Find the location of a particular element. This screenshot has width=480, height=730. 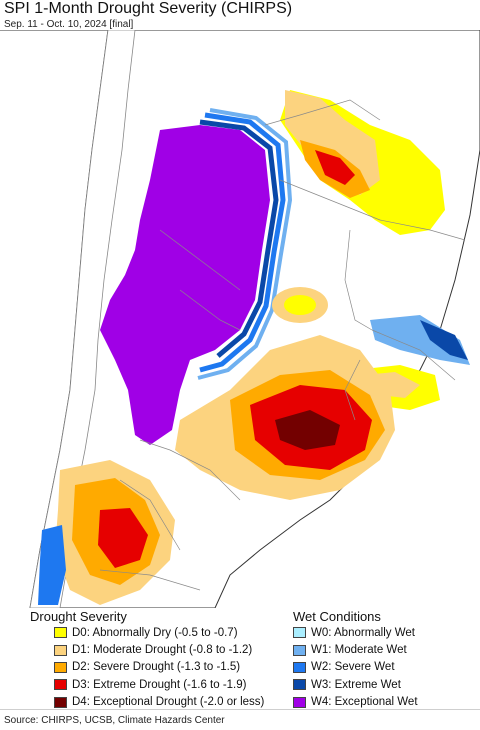

legend-swatch-d0 is located at coordinates (60, 633).